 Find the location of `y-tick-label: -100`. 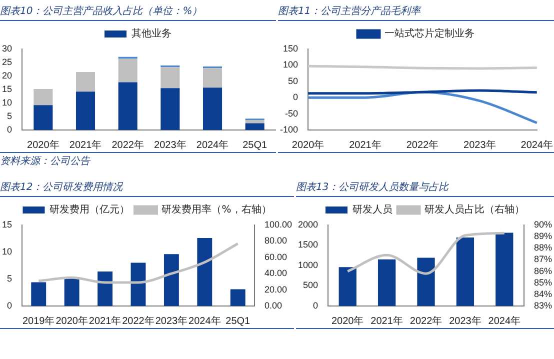

y-tick-label: -100 is located at coordinates (289, 129).